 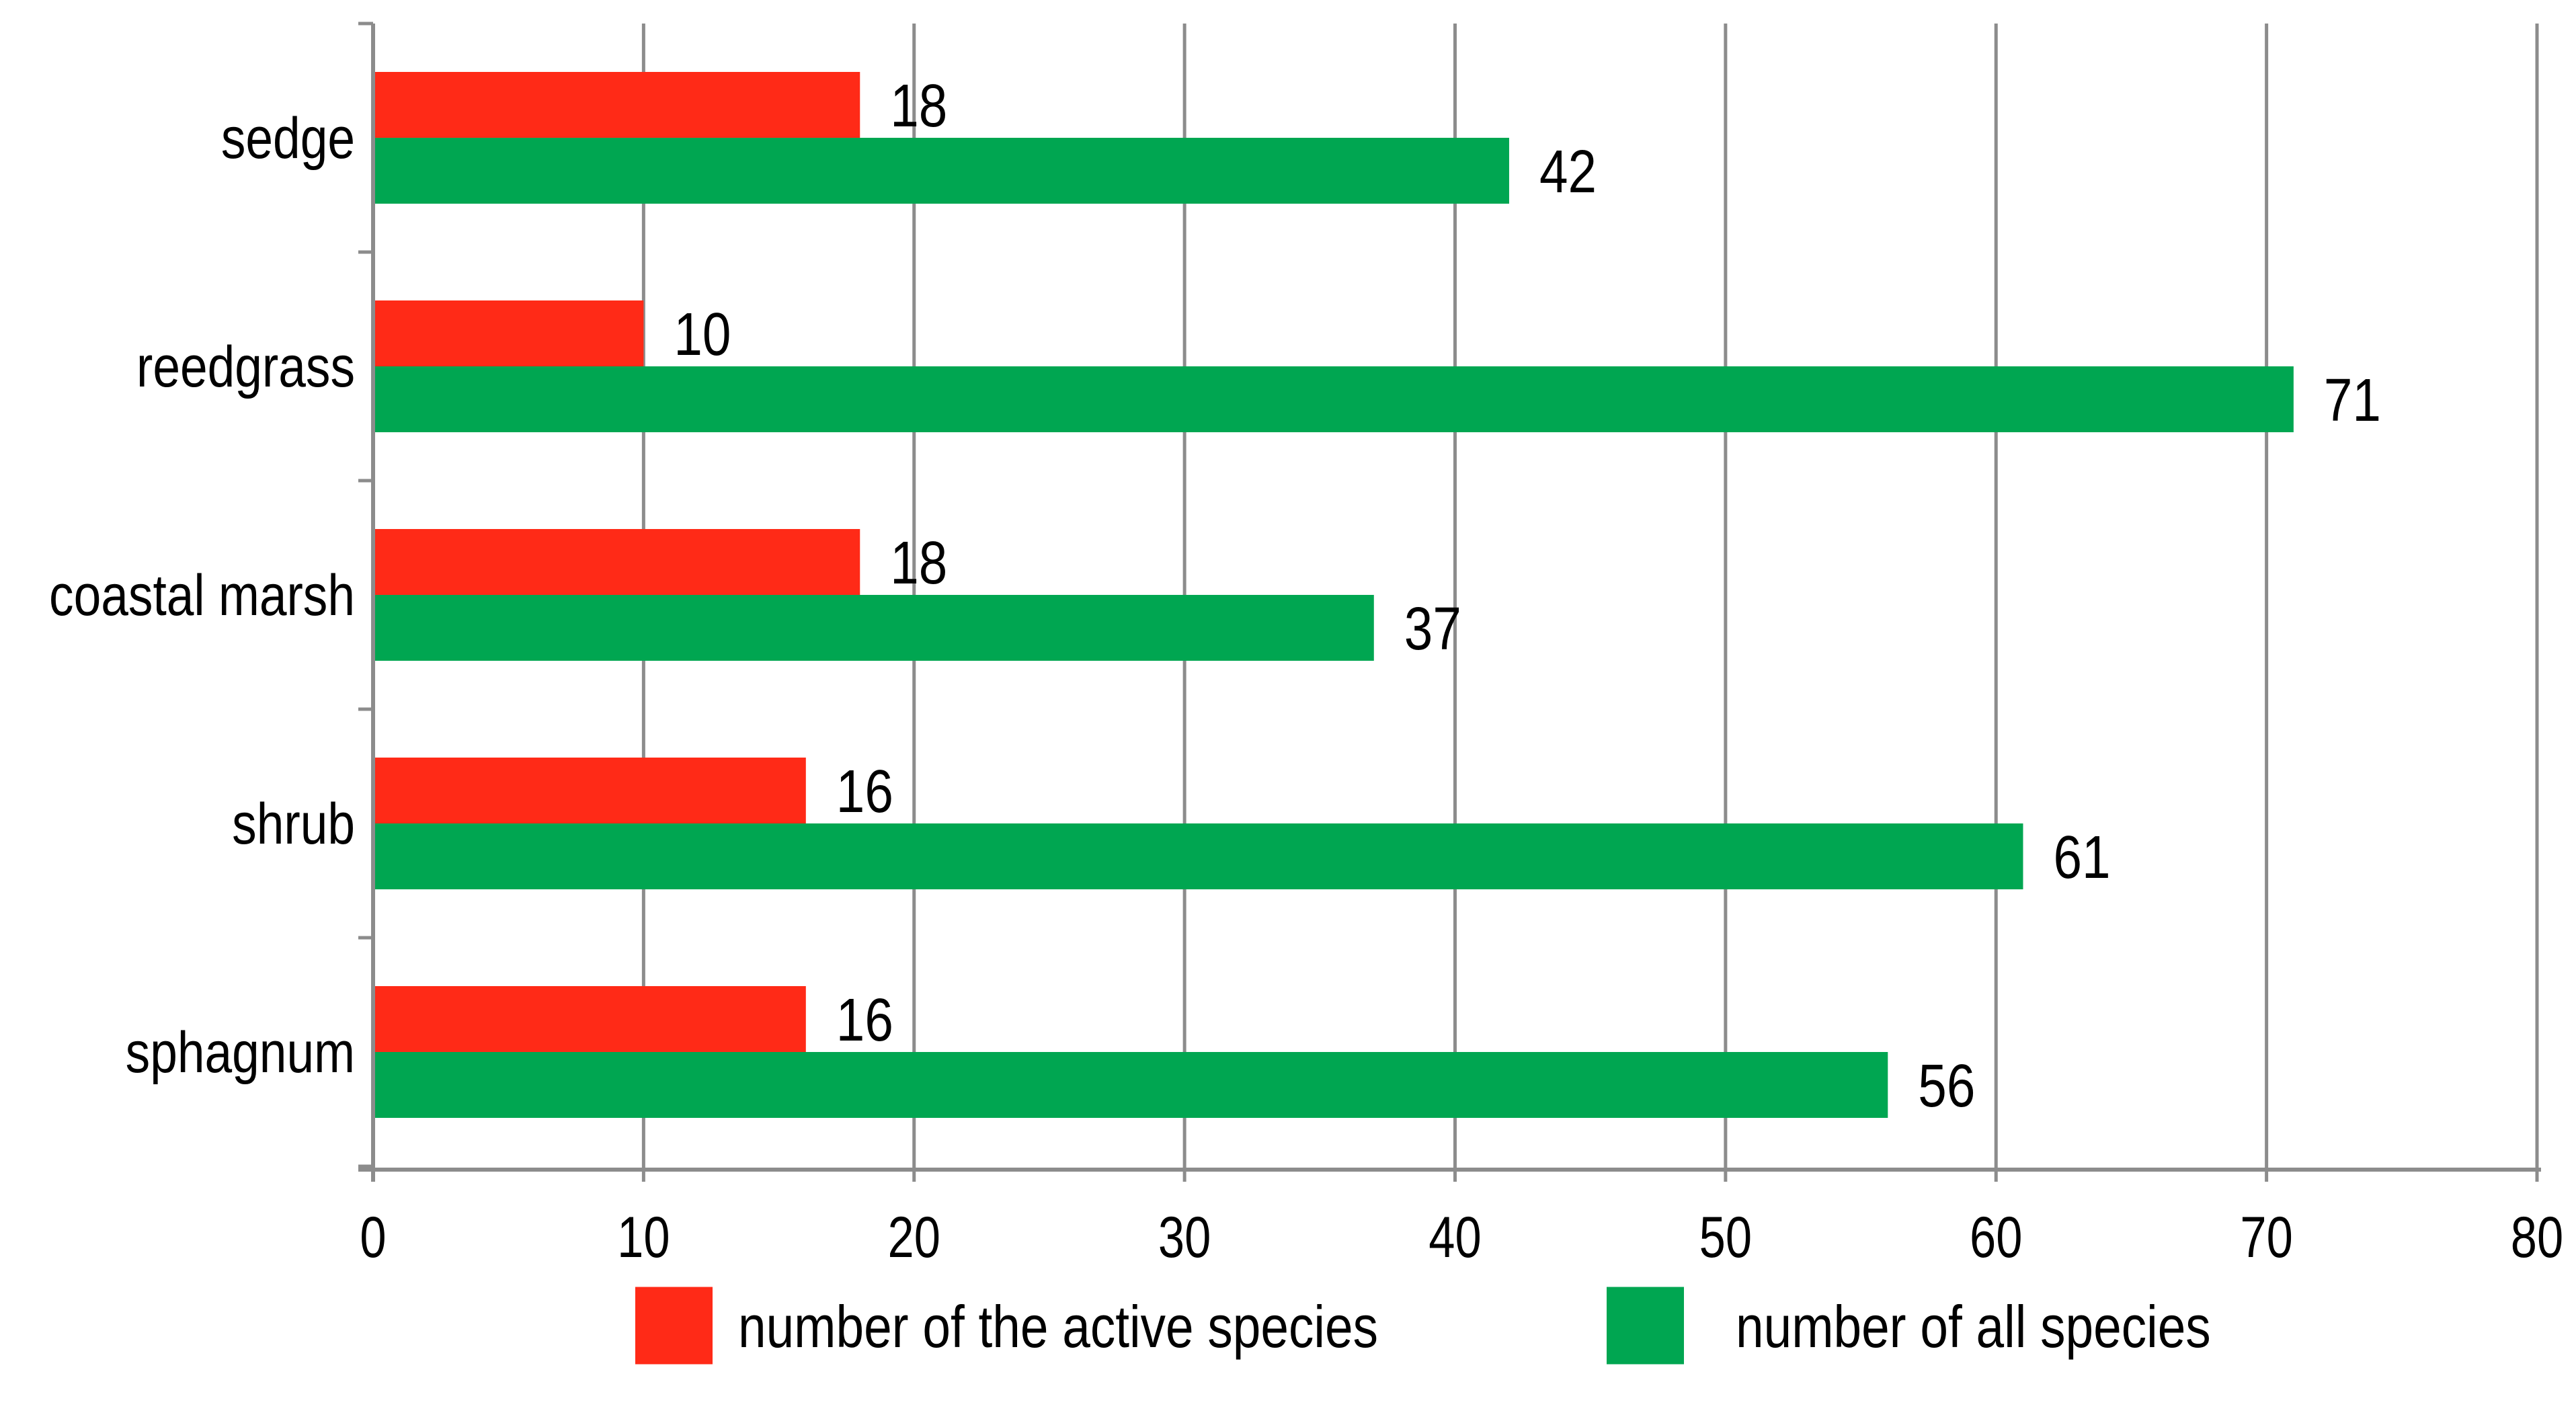 What do you see at coordinates (1725, 1237) in the screenshot?
I see `x-tick-label: 50` at bounding box center [1725, 1237].